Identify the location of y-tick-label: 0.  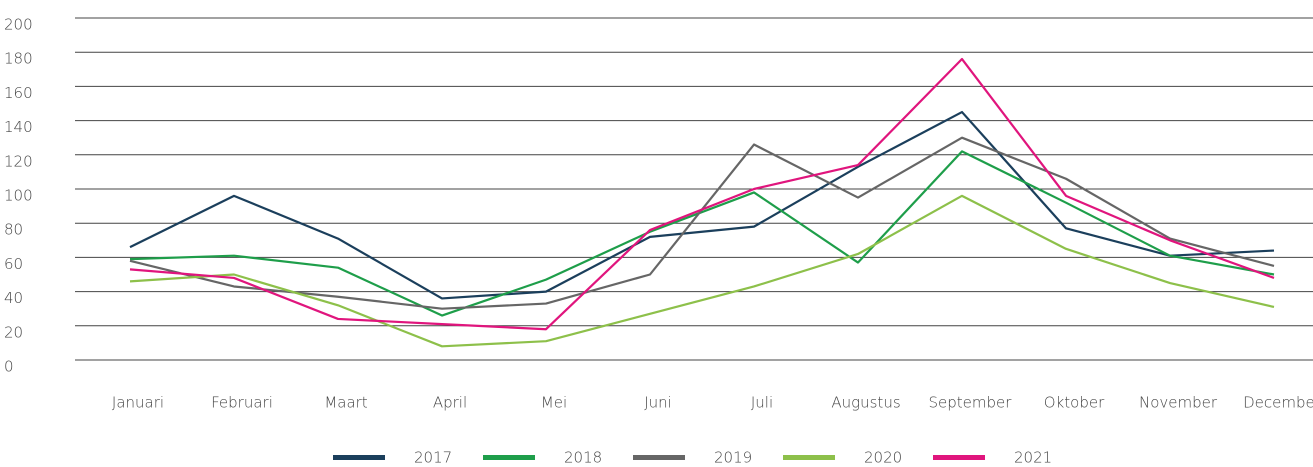
(9, 367).